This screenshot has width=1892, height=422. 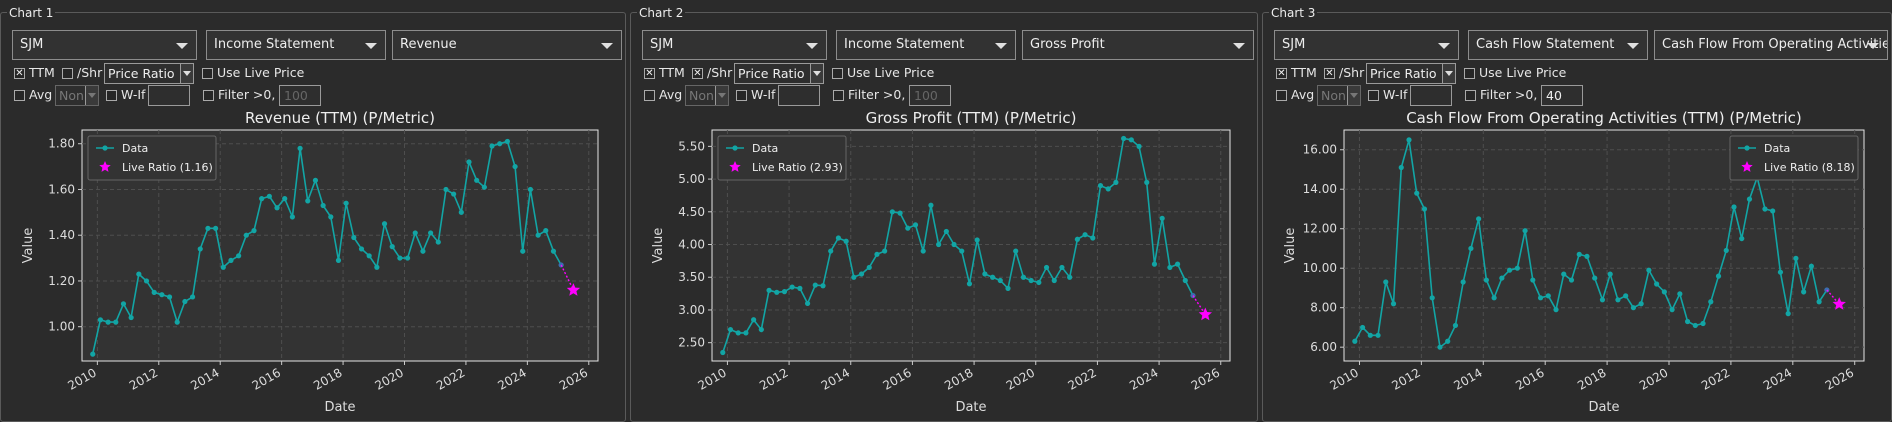 I want to click on y-tick-label: 2.50, so click(x=691, y=343).